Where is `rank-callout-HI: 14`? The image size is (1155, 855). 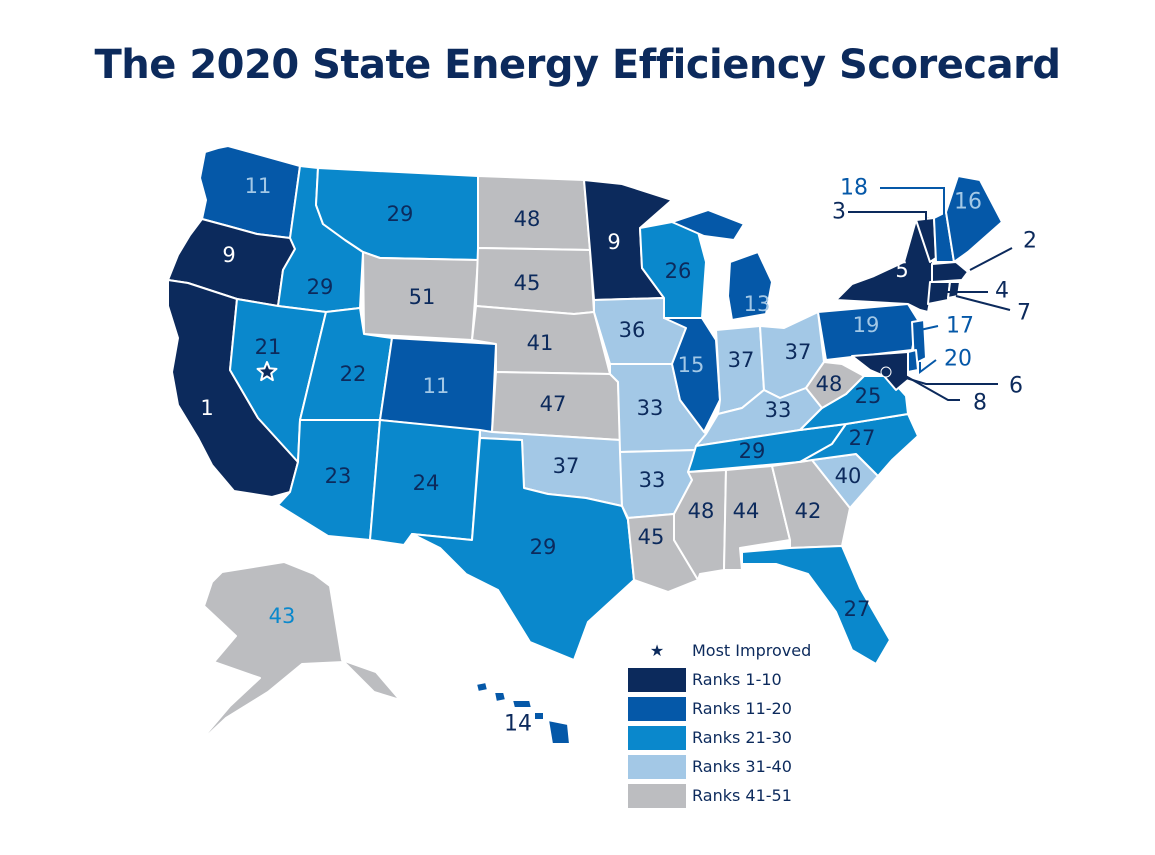
rank-callout-HI: 14 is located at coordinates (518, 724).